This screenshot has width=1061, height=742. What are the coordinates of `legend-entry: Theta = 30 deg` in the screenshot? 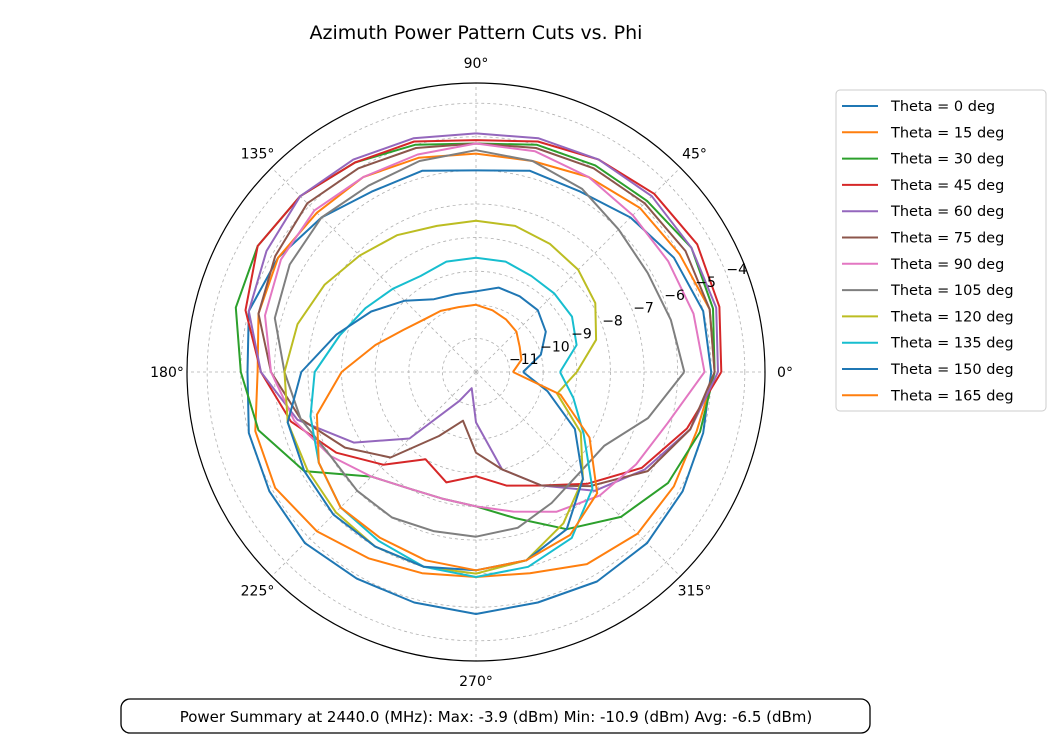 It's located at (923, 160).